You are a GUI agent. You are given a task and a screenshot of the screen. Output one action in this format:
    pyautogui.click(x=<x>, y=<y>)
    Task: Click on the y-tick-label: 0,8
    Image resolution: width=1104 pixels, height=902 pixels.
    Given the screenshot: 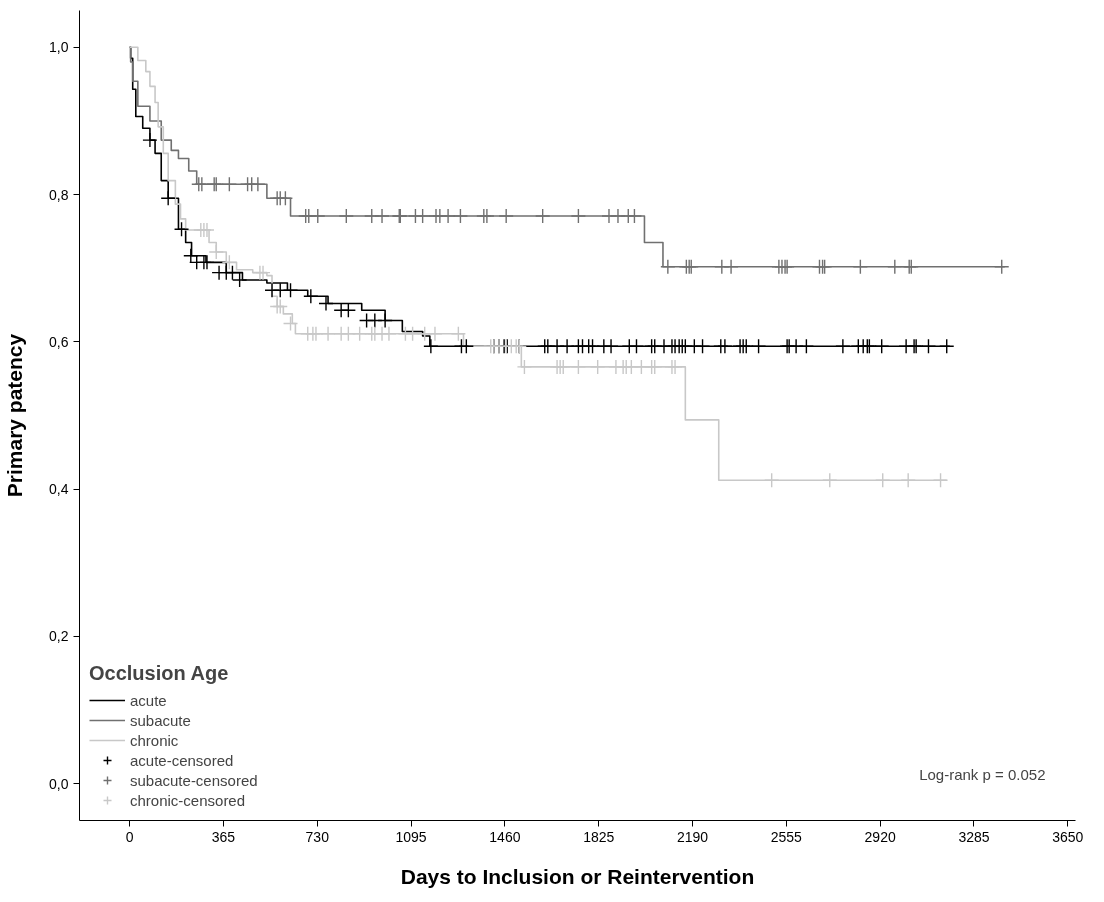 What is the action you would take?
    pyautogui.click(x=59, y=194)
    